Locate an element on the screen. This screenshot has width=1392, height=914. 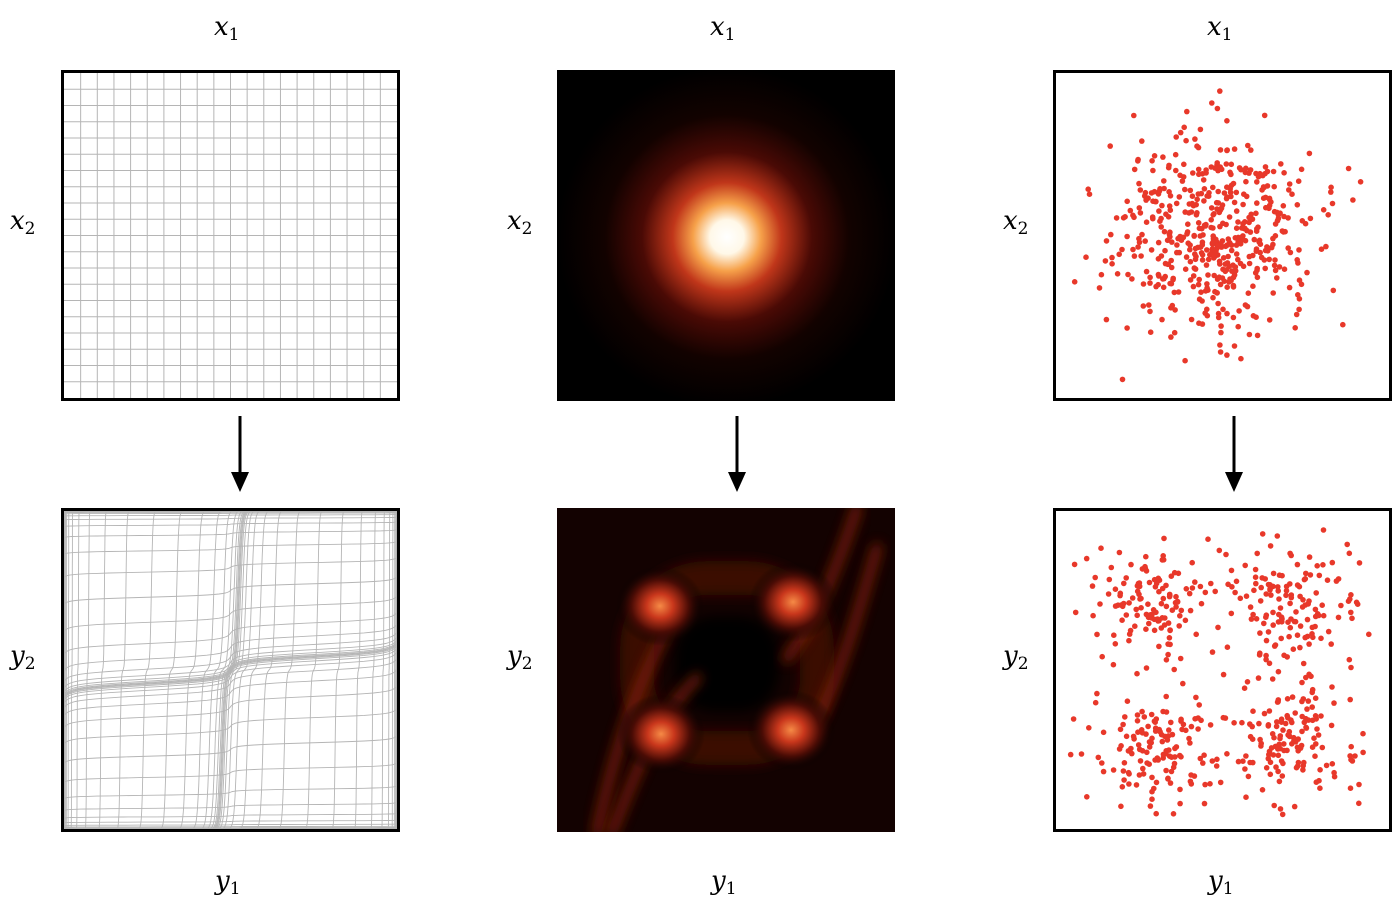
transformed-samples-plot is located at coordinates (1222, 670).